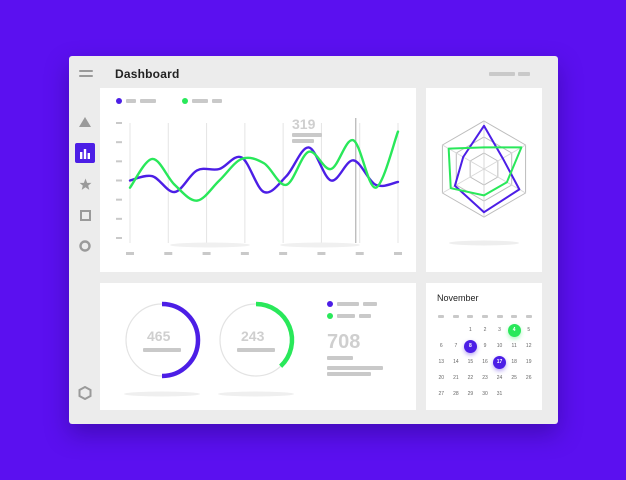 The image size is (626, 480). Describe the element at coordinates (209, 349) in the screenshot. I see `donut-charts` at that location.